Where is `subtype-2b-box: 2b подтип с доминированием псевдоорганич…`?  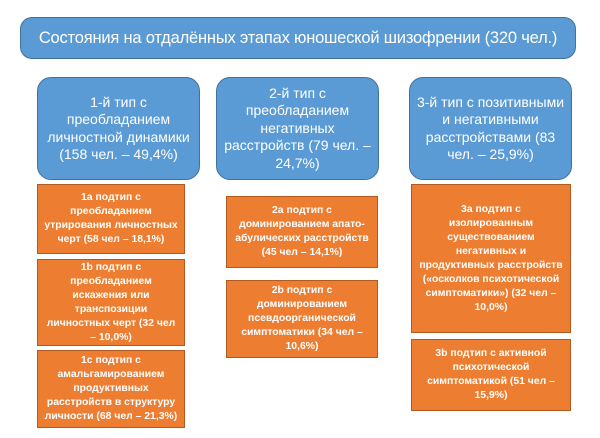
subtype-2b-box: 2b подтип с доминированием псевдоорганич… is located at coordinates (302, 319).